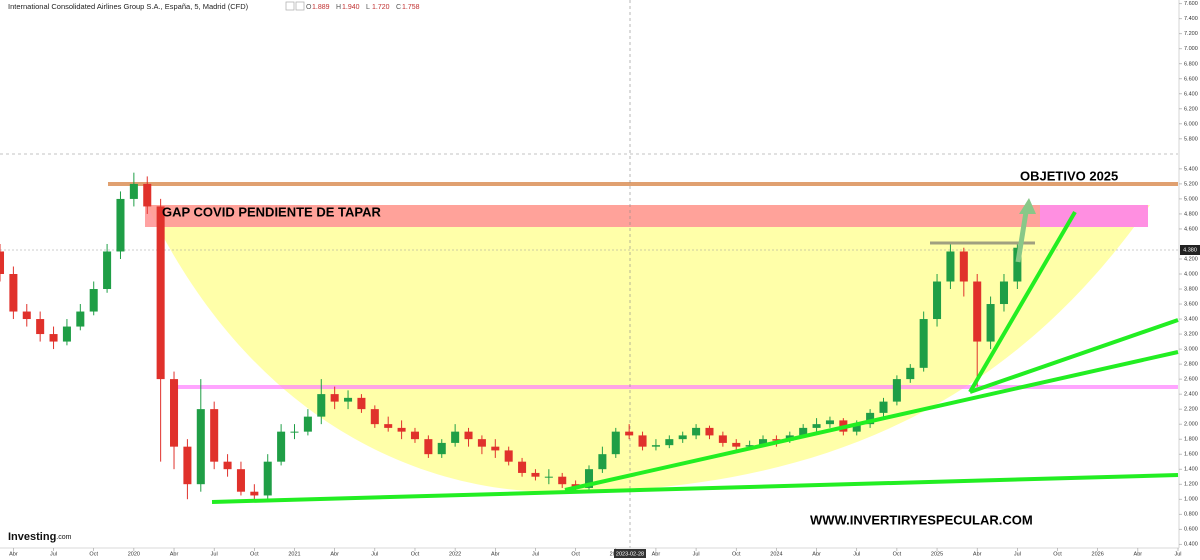 This screenshot has width=1200, height=560. Describe the element at coordinates (646, 216) in the screenshot. I see `gap-zone` at that location.